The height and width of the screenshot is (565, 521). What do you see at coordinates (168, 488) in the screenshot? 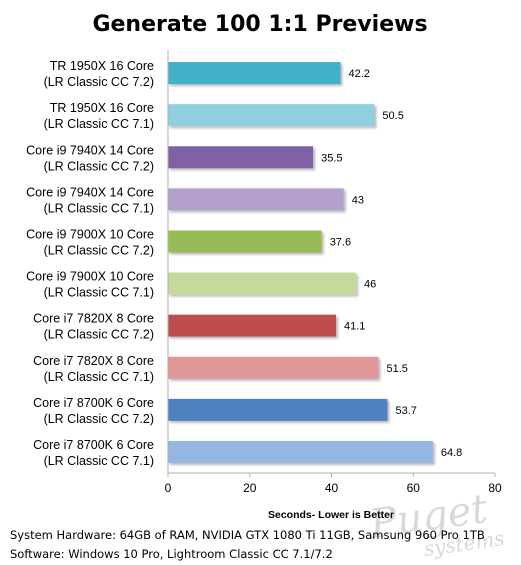
I see `x-tick-label: 0` at bounding box center [168, 488].